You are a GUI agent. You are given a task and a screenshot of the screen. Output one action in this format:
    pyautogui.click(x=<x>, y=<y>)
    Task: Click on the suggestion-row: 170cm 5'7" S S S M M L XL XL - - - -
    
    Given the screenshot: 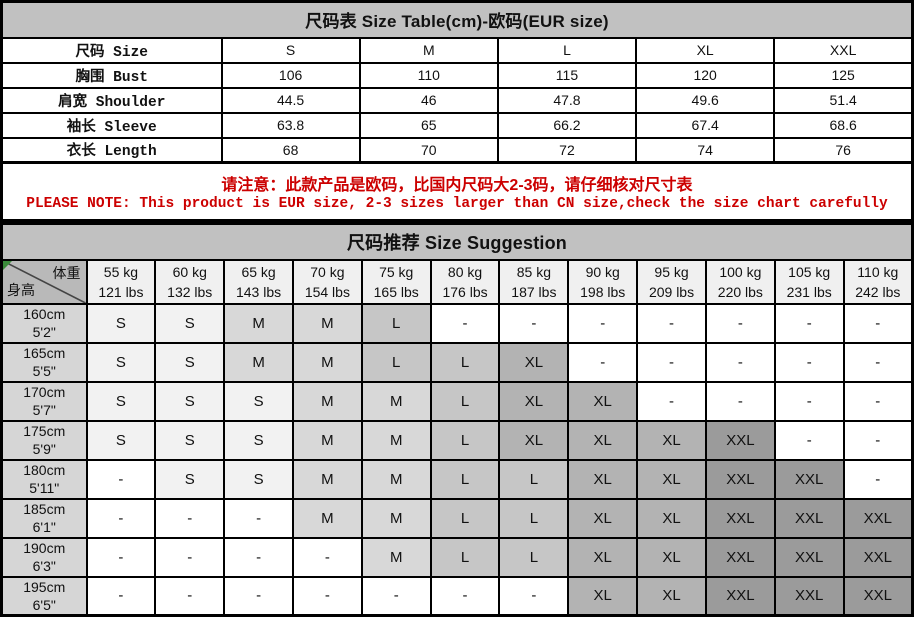 What is the action you would take?
    pyautogui.click(x=457, y=401)
    